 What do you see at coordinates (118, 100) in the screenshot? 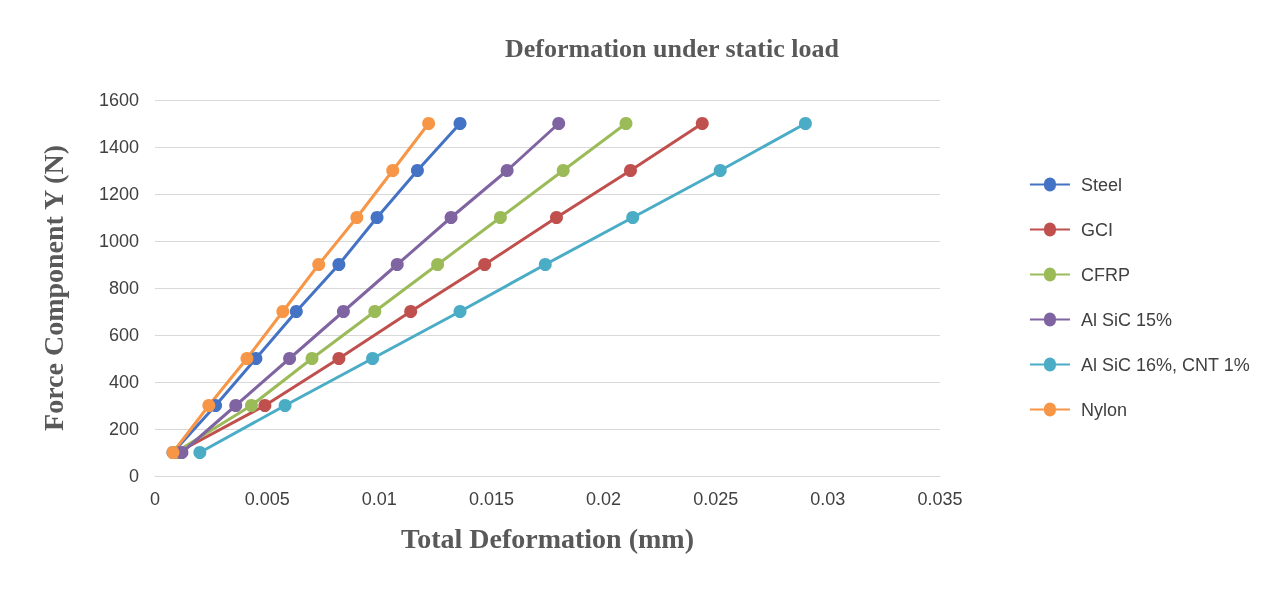
I see `y-tick-label: 1600` at bounding box center [118, 100].